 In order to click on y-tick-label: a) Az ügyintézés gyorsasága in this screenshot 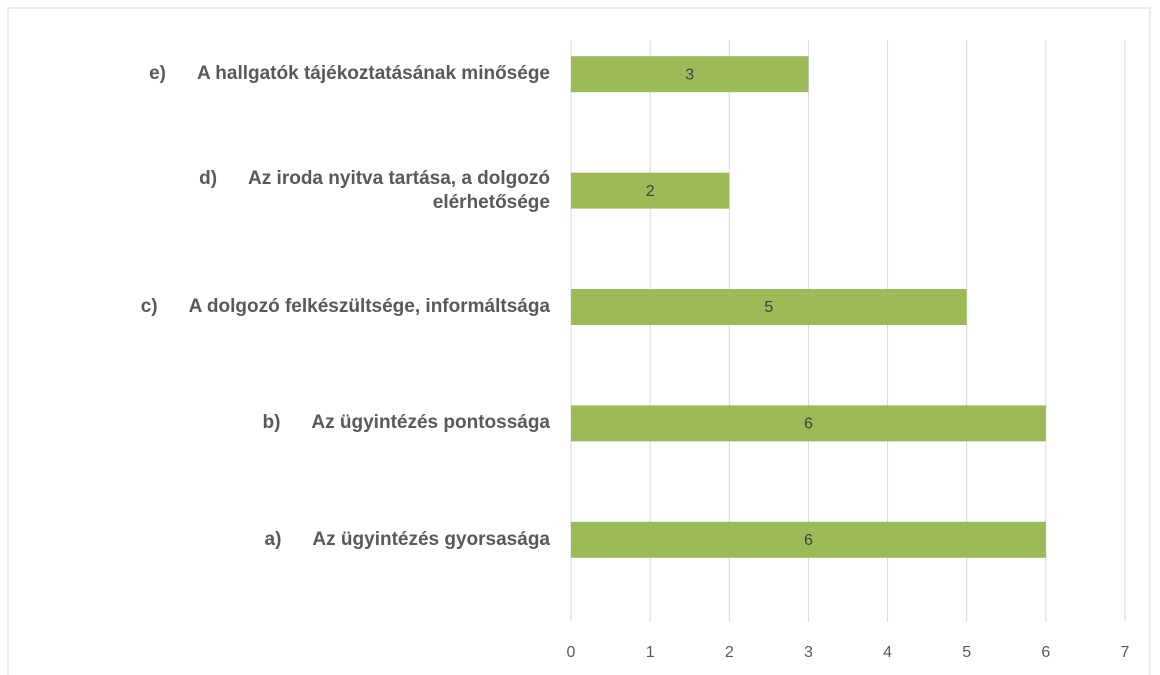, I will do `click(407, 539)`.